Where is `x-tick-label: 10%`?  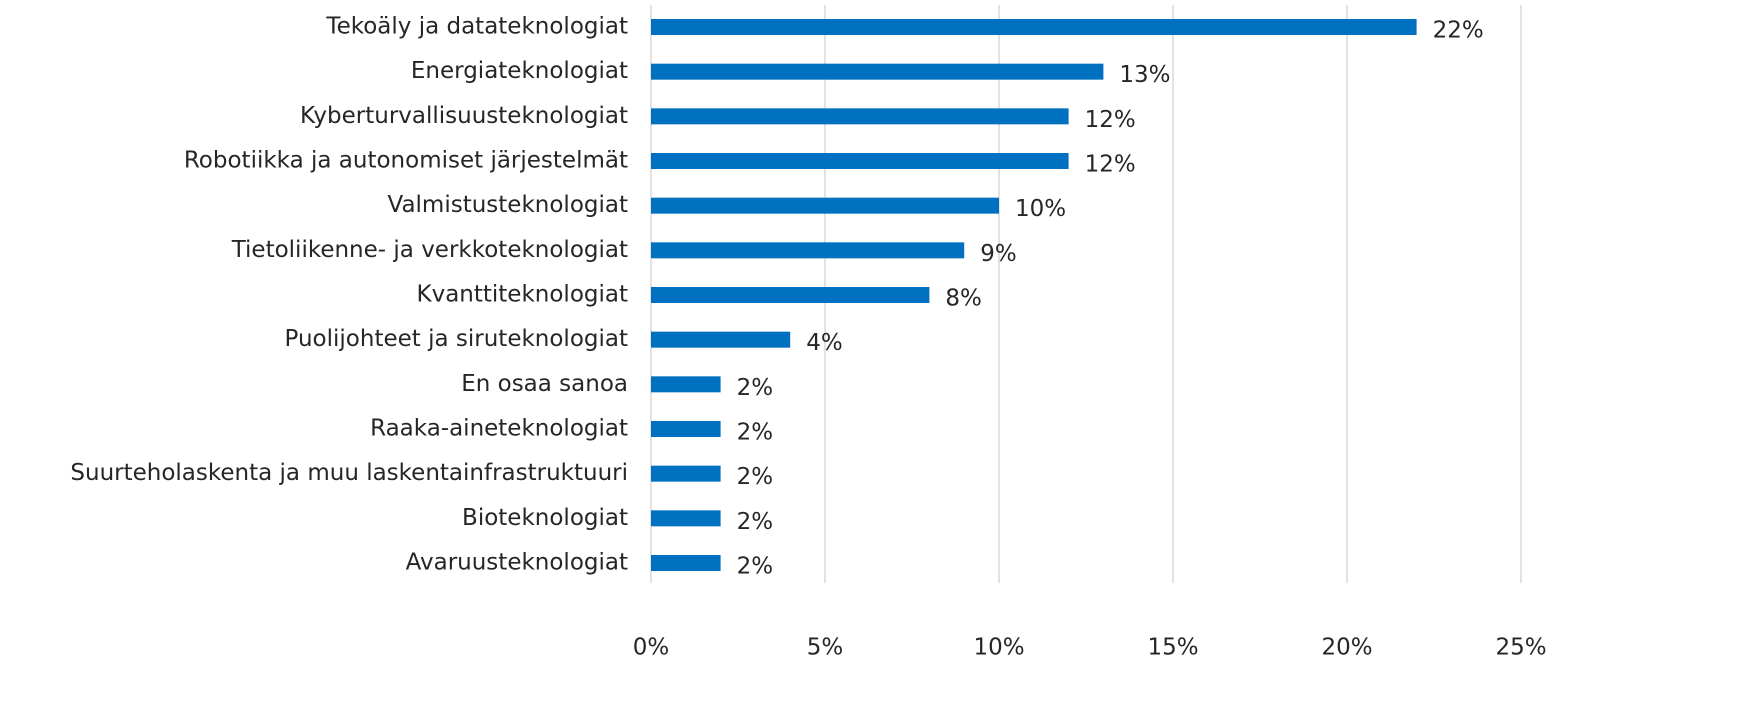 x-tick-label: 10% is located at coordinates (998, 648).